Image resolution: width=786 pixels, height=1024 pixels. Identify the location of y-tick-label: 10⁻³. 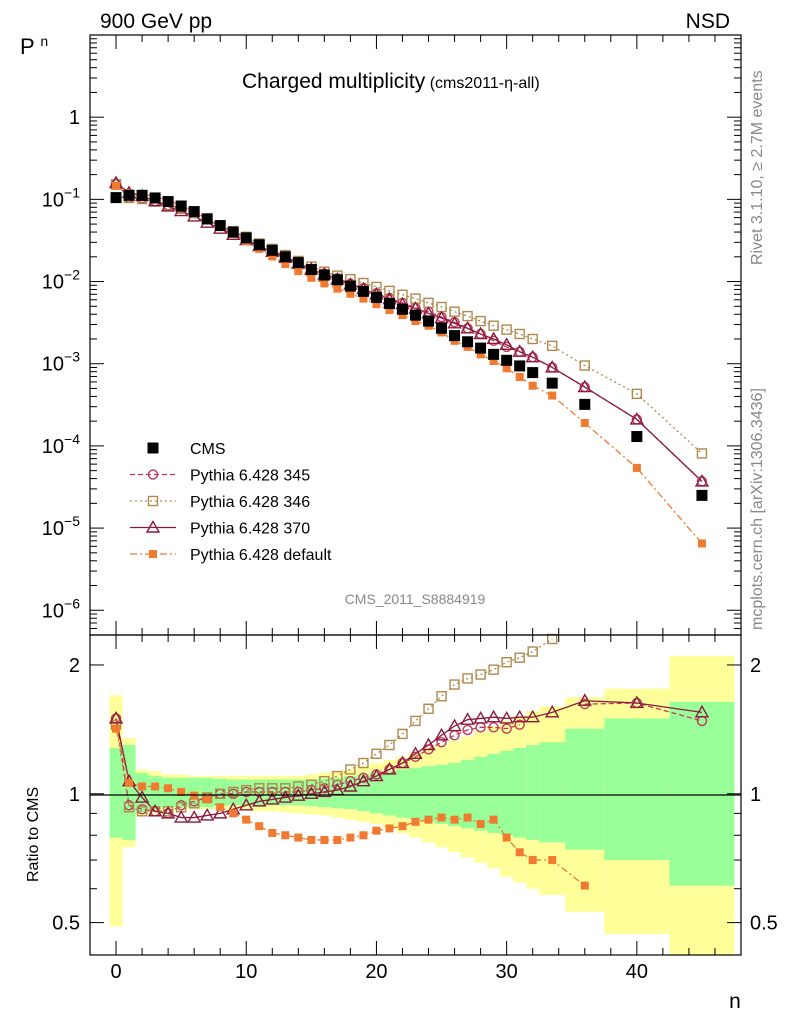
(61, 362).